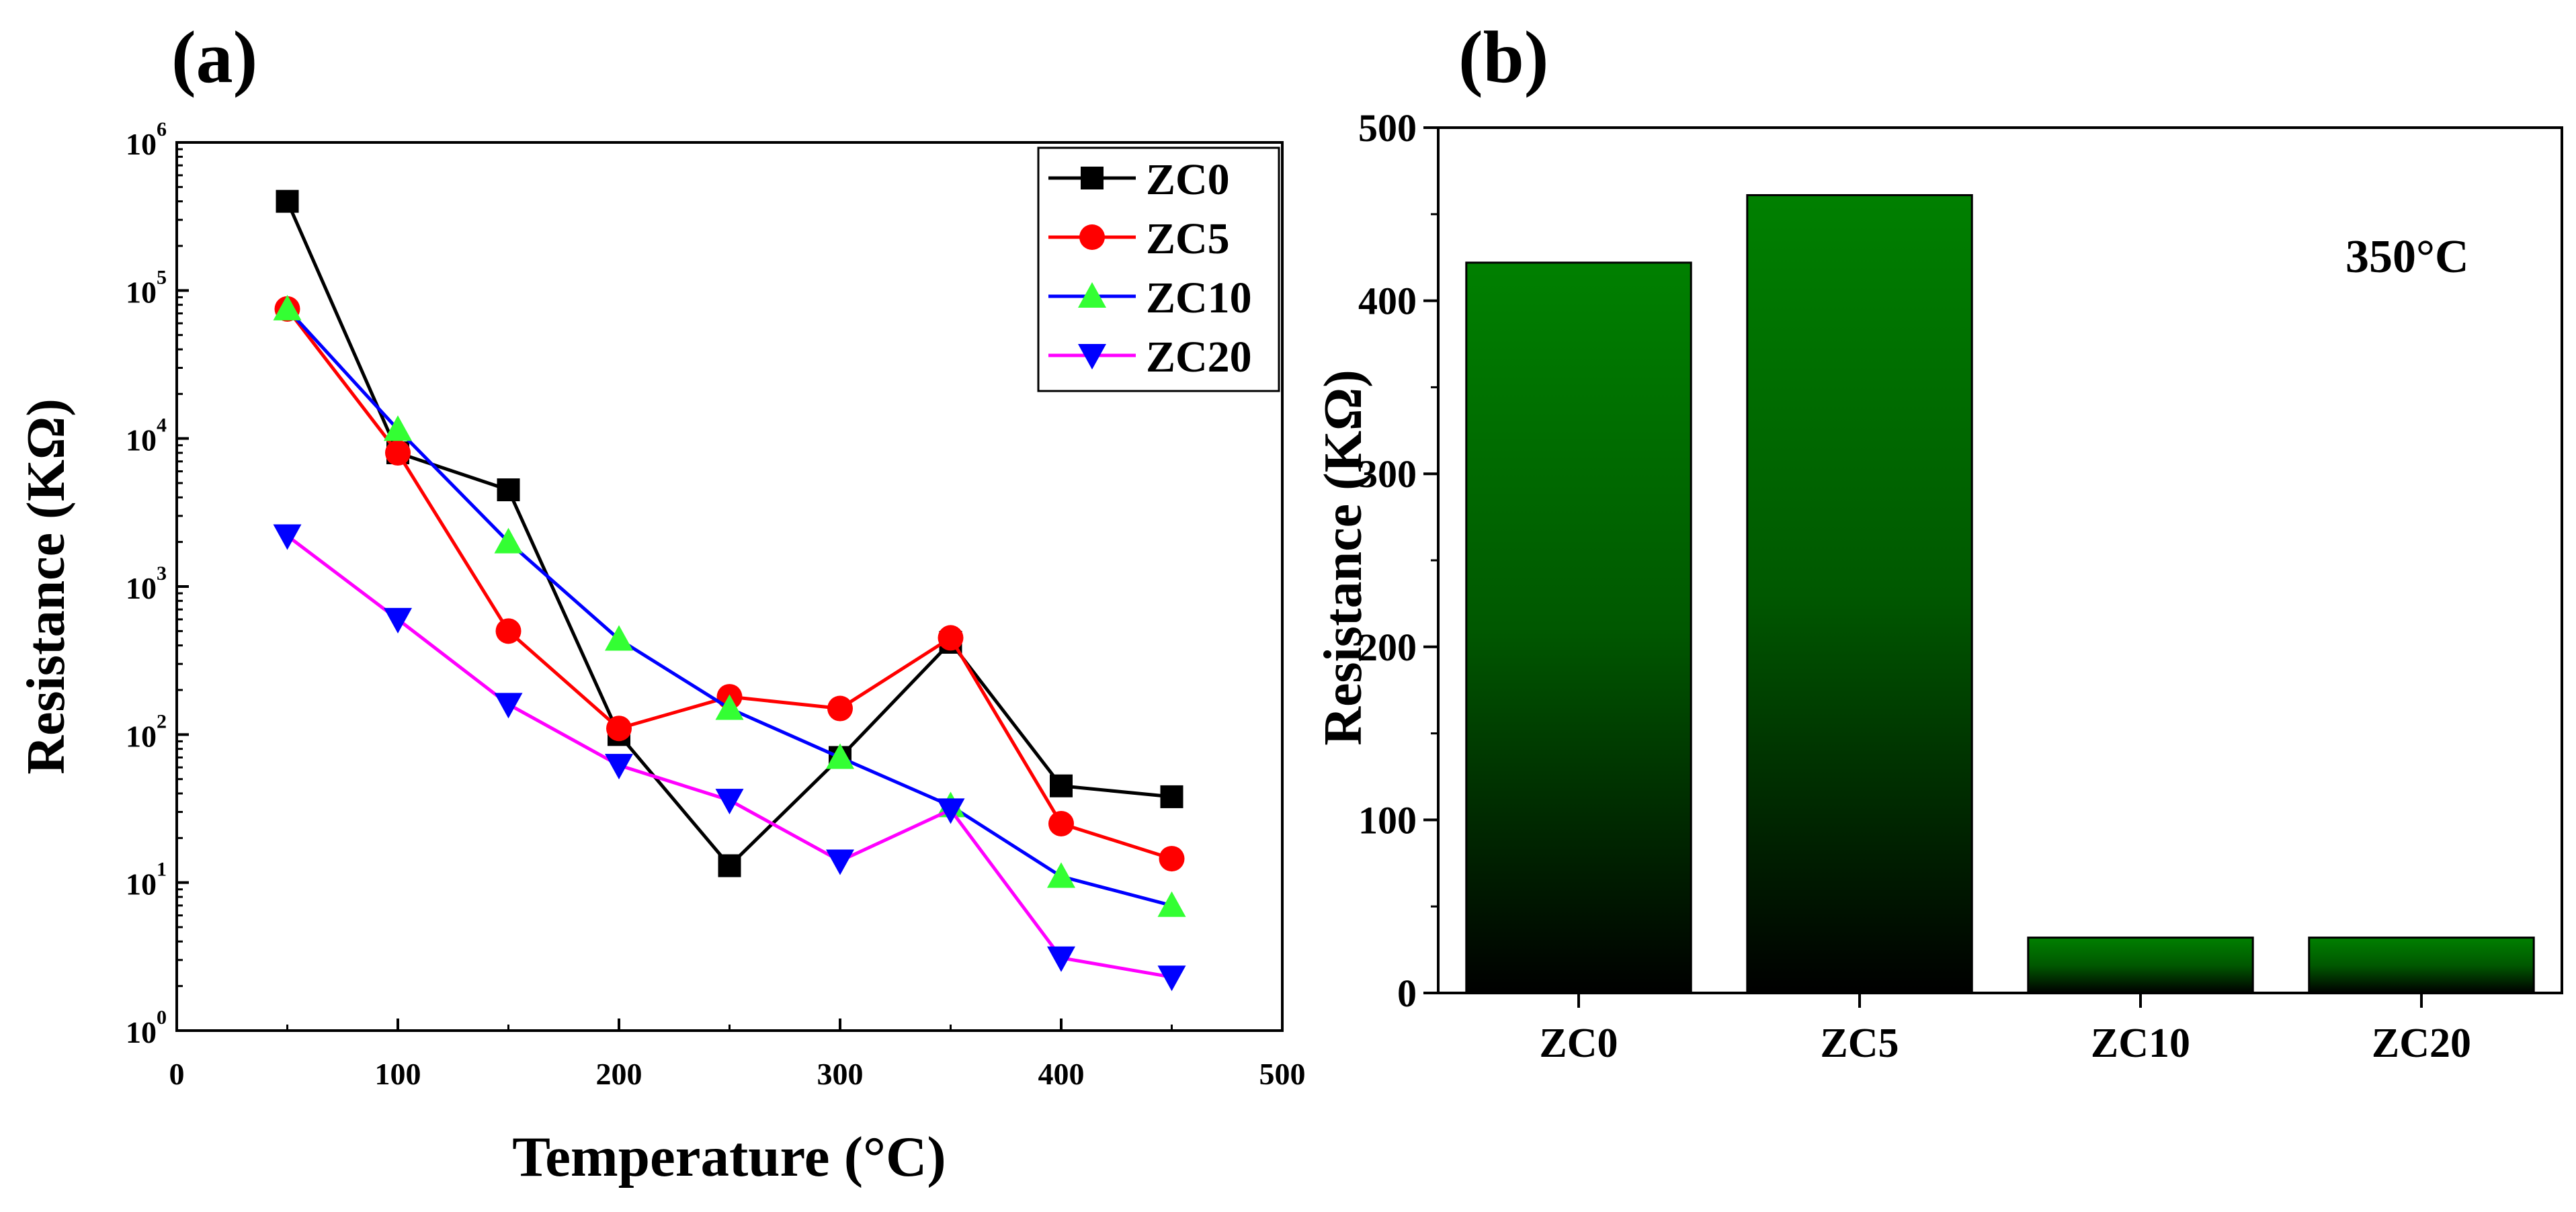 The height and width of the screenshot is (1212, 2576). What do you see at coordinates (162, 277) in the screenshot?
I see `y-tick-exponent: 5` at bounding box center [162, 277].